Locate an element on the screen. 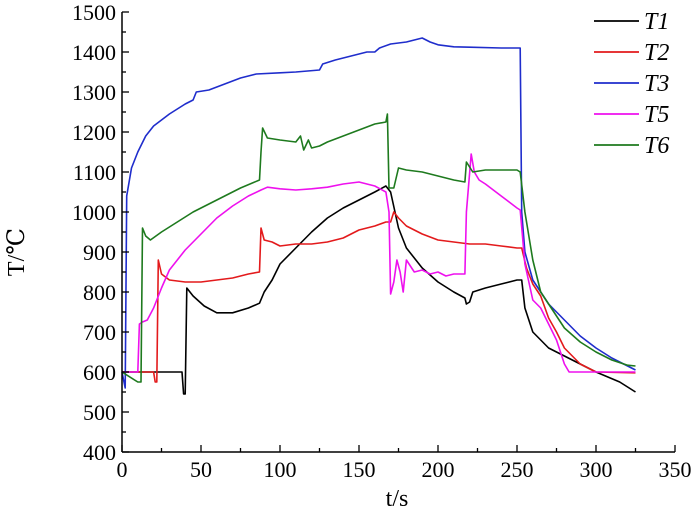 The width and height of the screenshot is (700, 510). legend-label-t5: T5 is located at coordinates (656, 115).